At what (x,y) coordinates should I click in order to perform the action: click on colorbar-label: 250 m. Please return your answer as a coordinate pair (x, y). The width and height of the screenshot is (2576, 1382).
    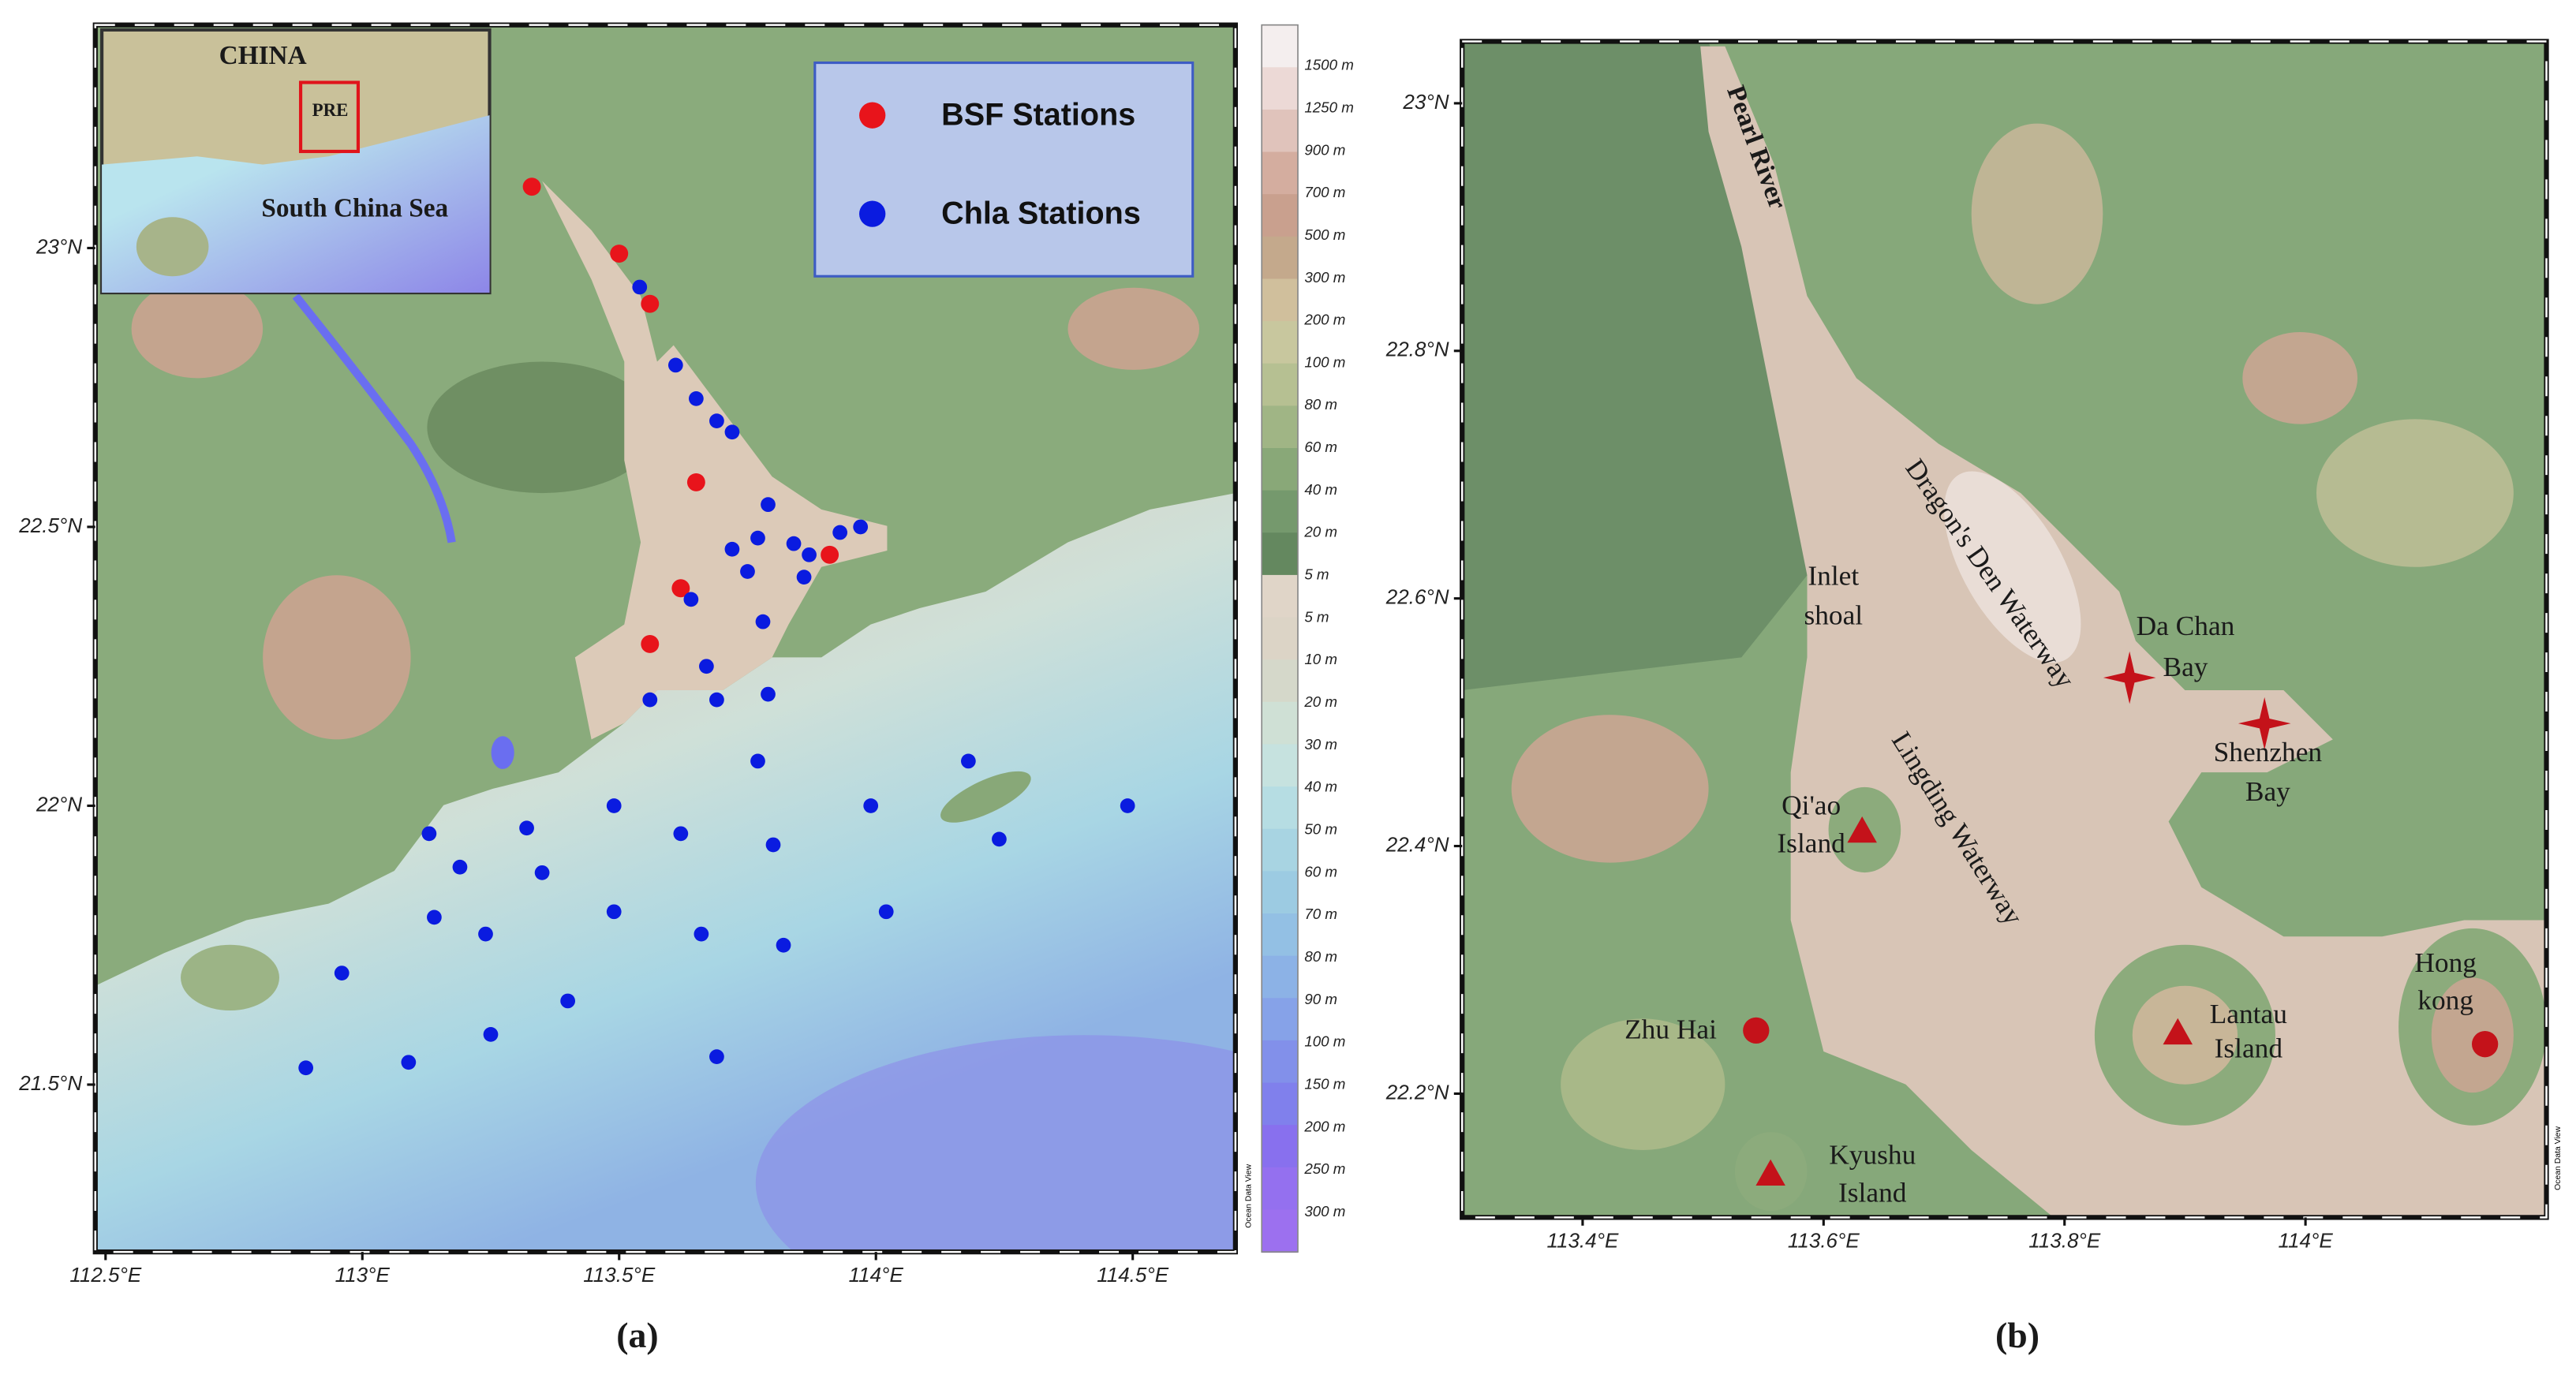
    Looking at the image, I should click on (1324, 1168).